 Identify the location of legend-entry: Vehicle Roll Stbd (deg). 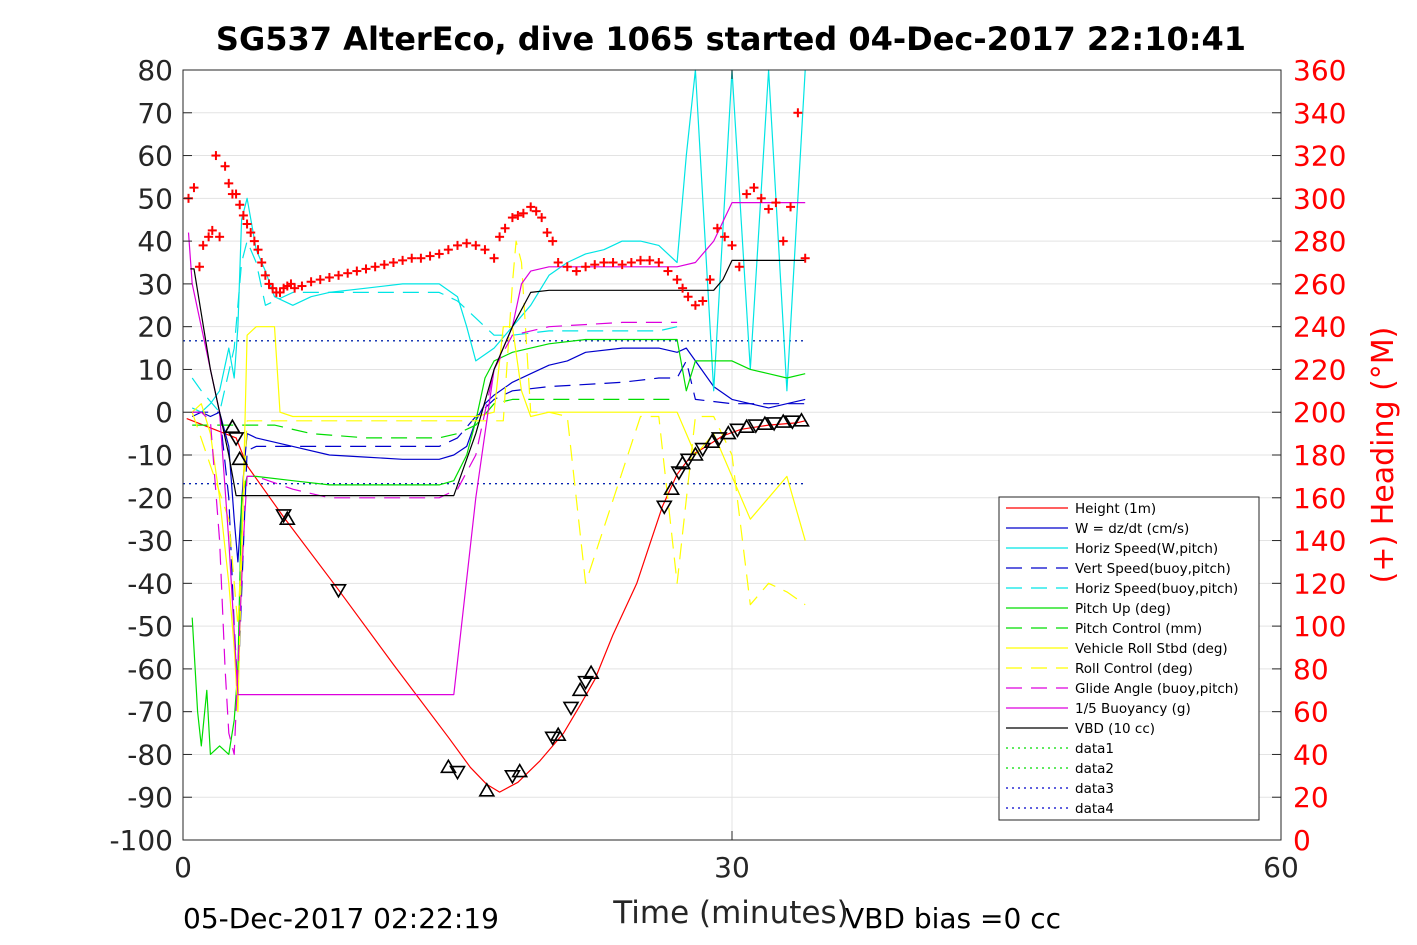
(1117, 649).